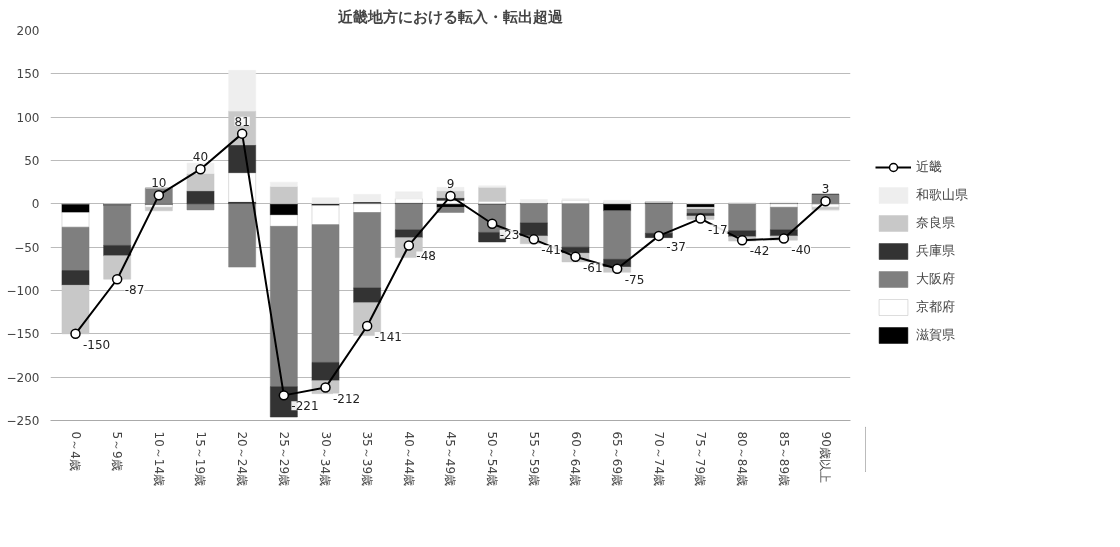  Describe the element at coordinates (575, 459) in the screenshot. I see `x-tick-label: 60～64歳` at that location.